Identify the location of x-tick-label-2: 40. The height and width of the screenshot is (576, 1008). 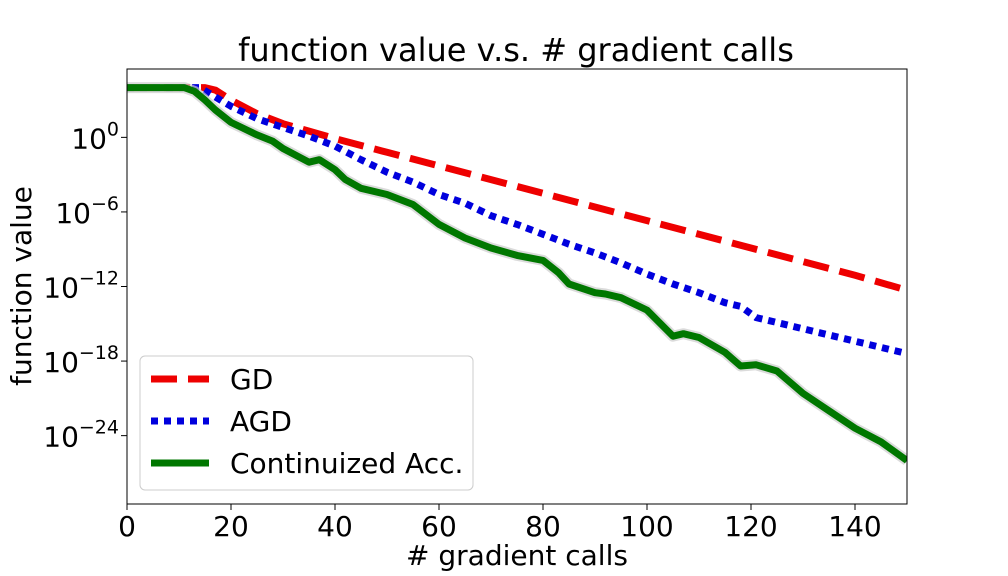
(335, 526).